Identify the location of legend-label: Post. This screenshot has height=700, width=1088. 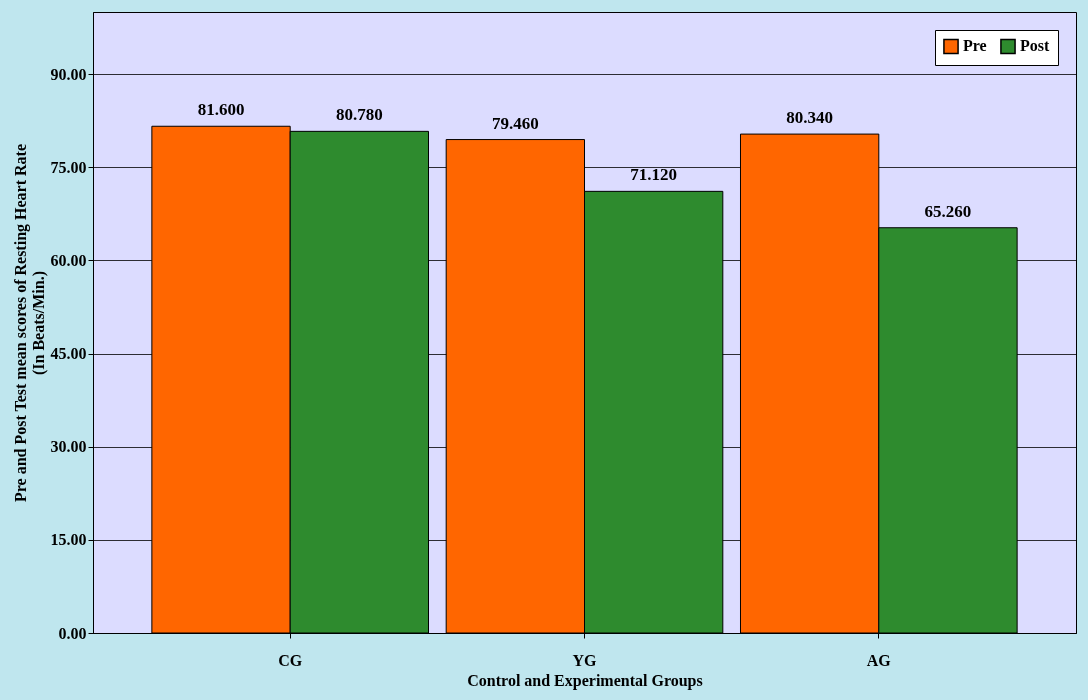
(1035, 46).